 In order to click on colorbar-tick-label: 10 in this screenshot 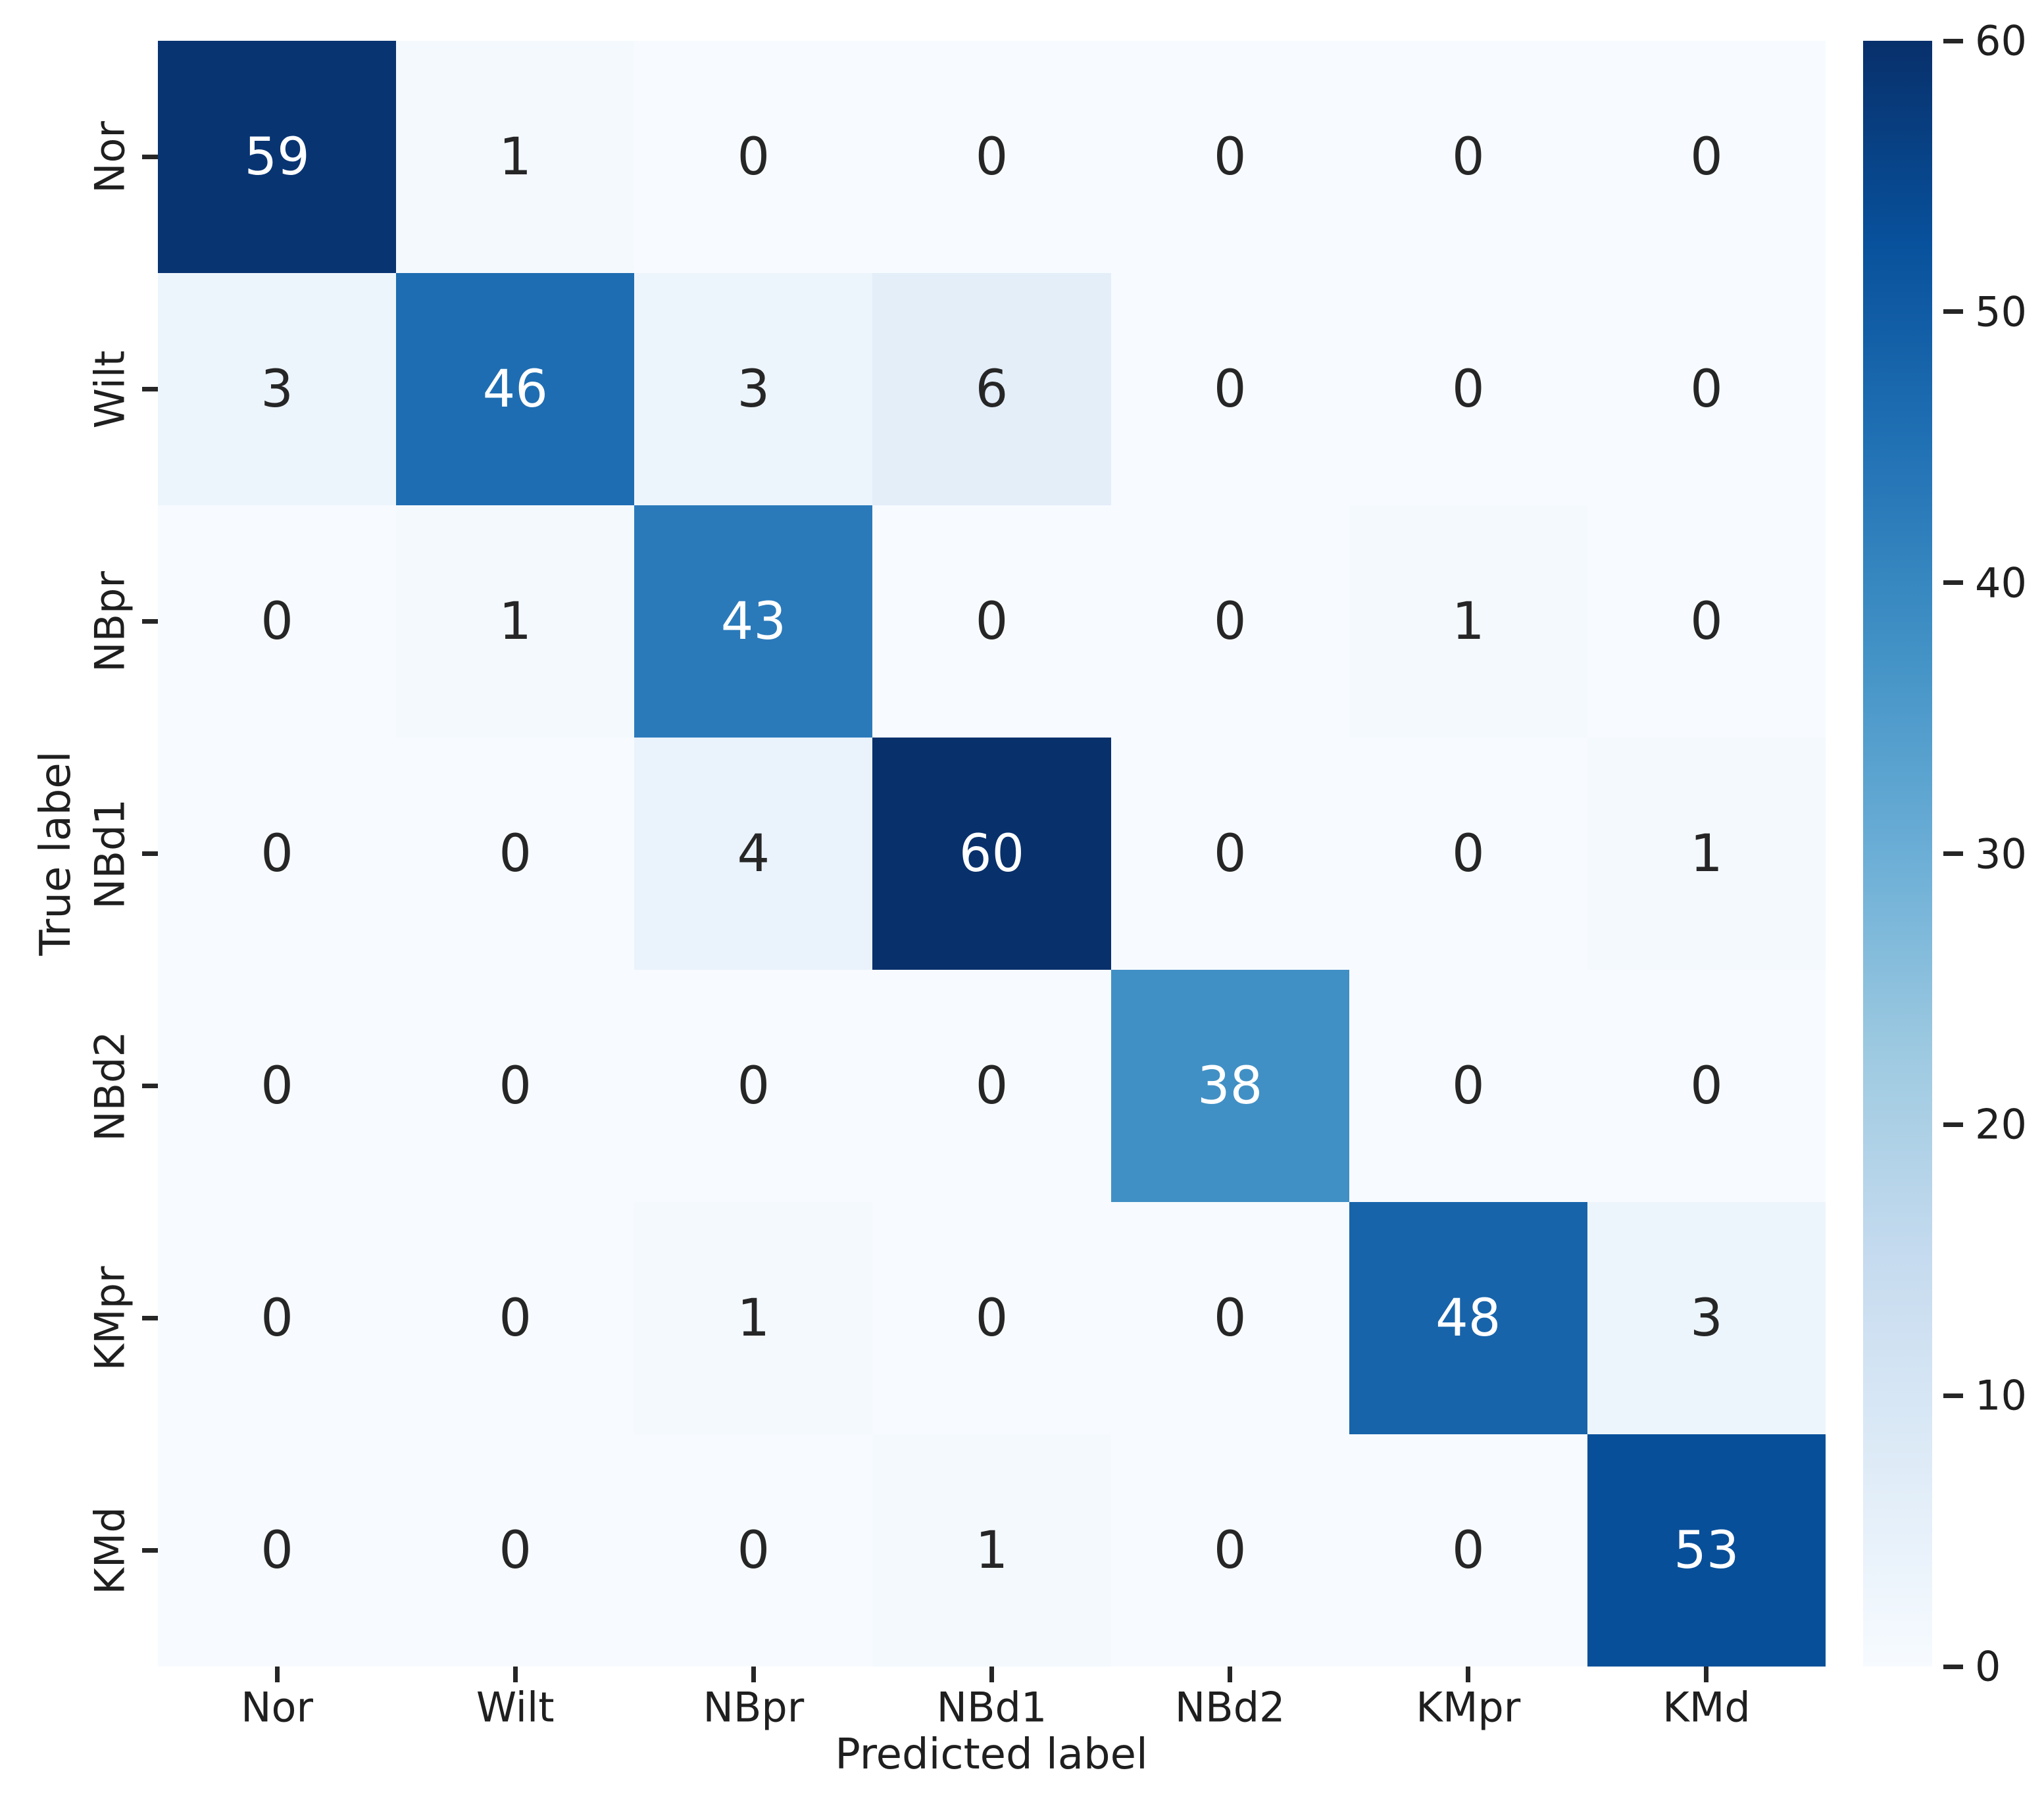, I will do `click(2001, 1395)`.